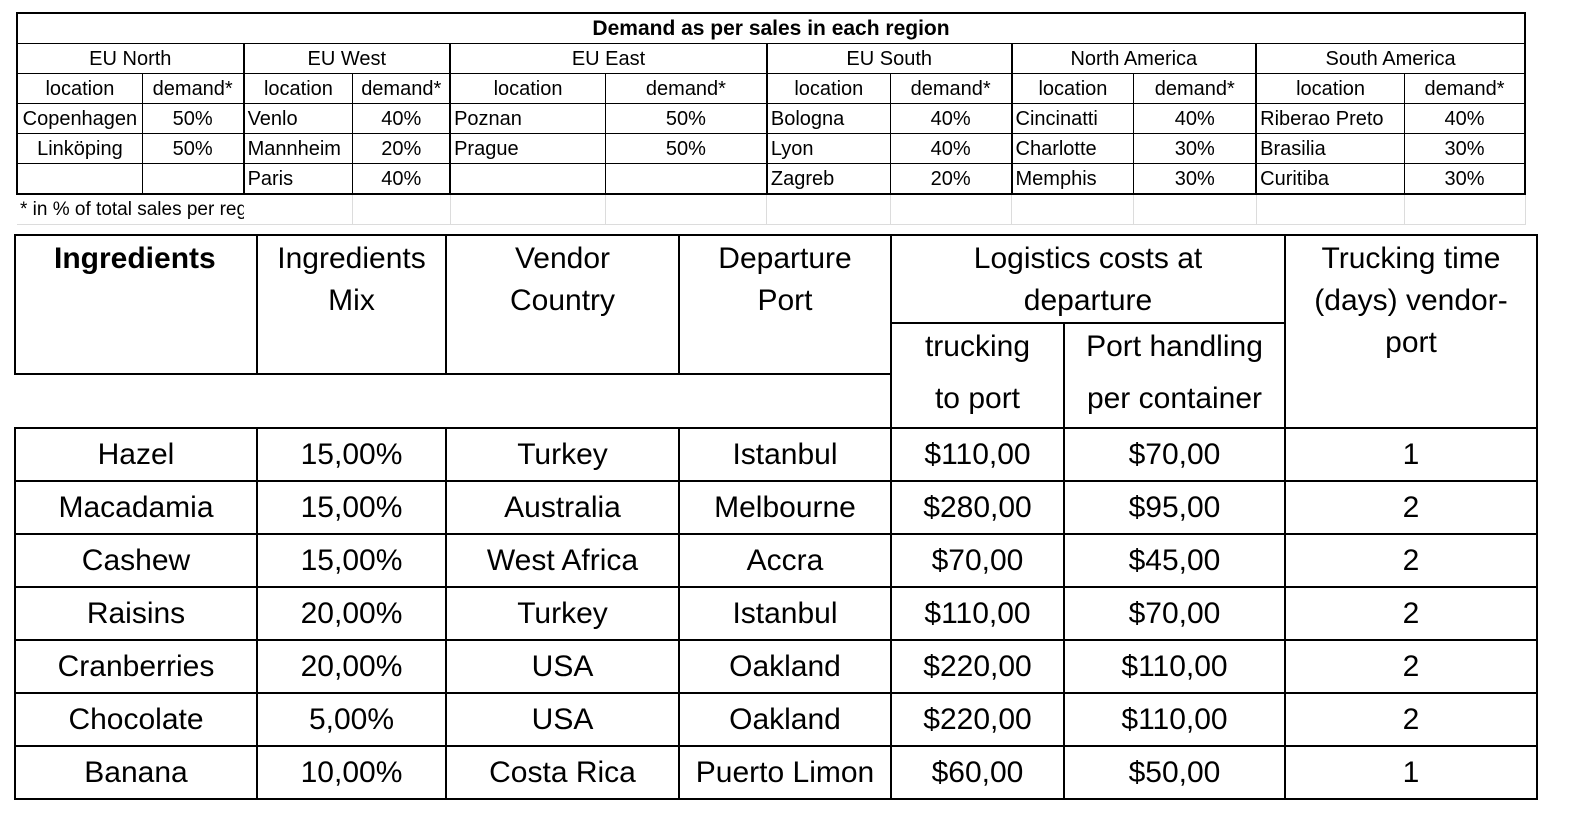 The width and height of the screenshot is (1576, 832). Describe the element at coordinates (527, 148) in the screenshot. I see `location-cell: Prague` at that location.